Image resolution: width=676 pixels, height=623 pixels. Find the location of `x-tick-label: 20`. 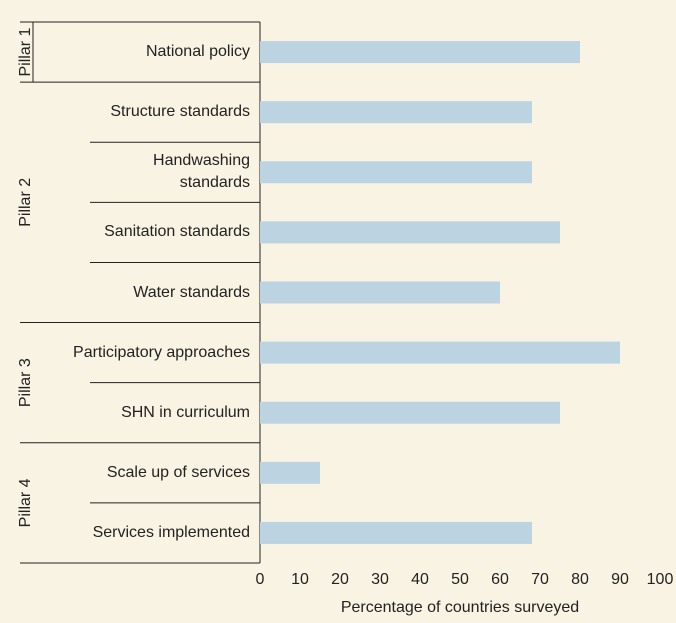

x-tick-label: 20 is located at coordinates (340, 579).